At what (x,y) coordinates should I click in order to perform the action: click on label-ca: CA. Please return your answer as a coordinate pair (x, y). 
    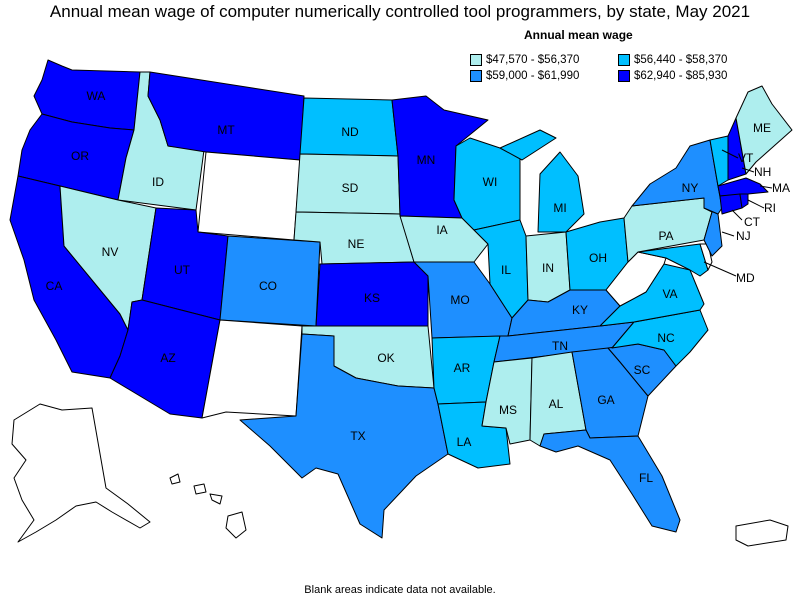
    Looking at the image, I should click on (54, 286).